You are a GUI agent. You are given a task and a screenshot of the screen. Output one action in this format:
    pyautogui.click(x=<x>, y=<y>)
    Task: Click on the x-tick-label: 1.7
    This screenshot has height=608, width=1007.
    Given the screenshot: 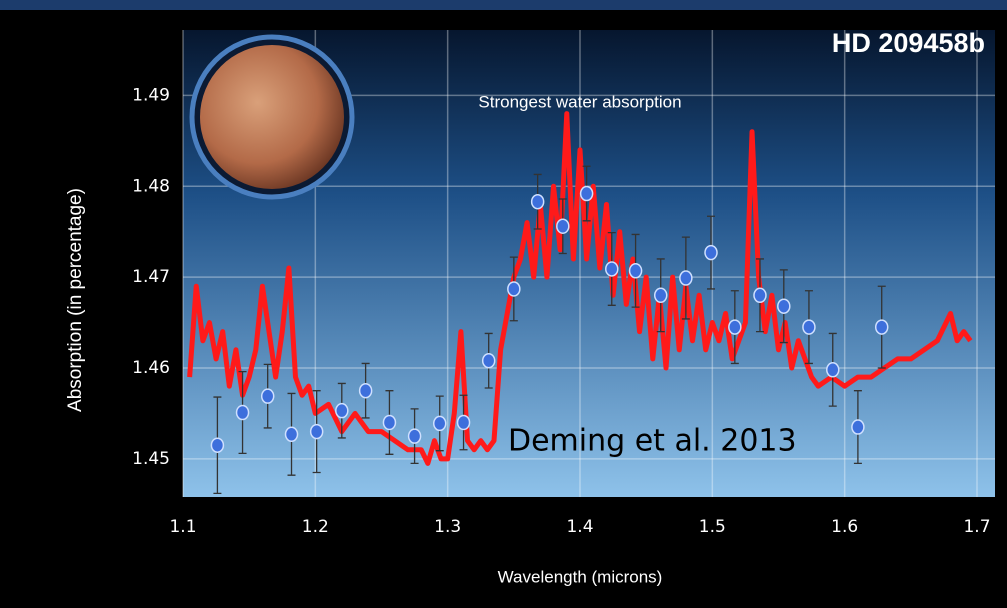 What is the action you would take?
    pyautogui.click(x=976, y=527)
    